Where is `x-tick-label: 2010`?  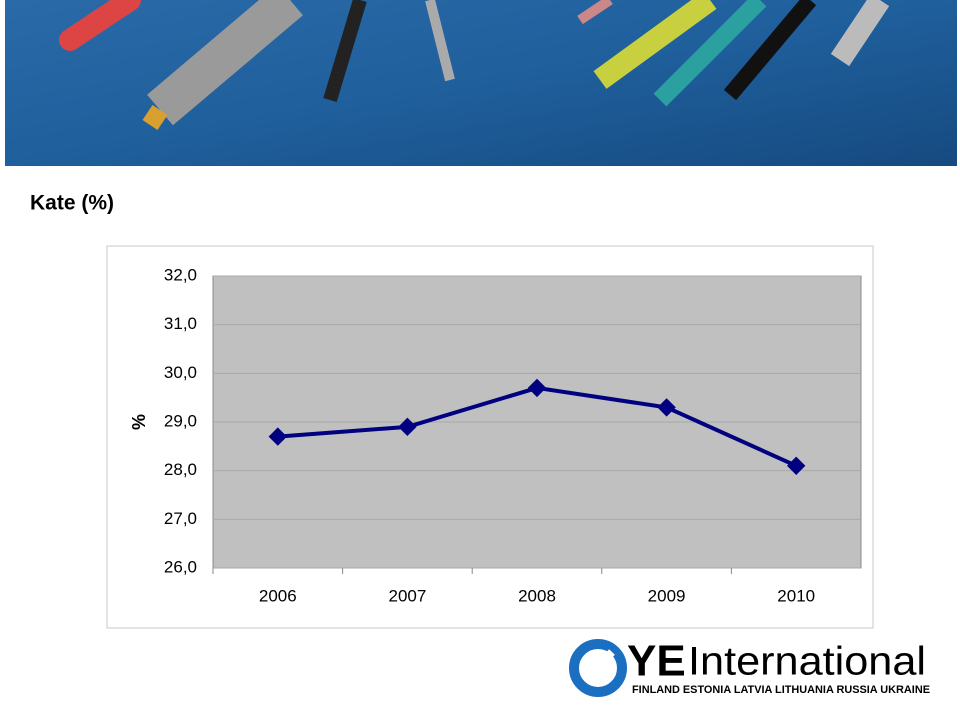 x-tick-label: 2010 is located at coordinates (796, 595).